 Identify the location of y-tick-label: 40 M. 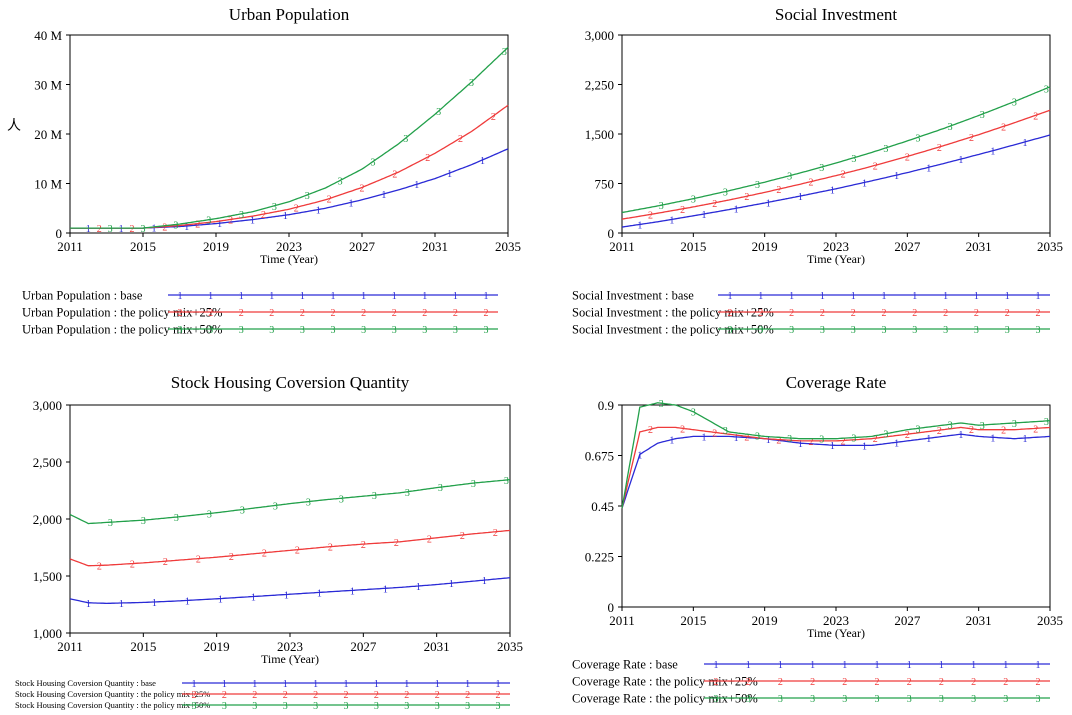
(48, 35).